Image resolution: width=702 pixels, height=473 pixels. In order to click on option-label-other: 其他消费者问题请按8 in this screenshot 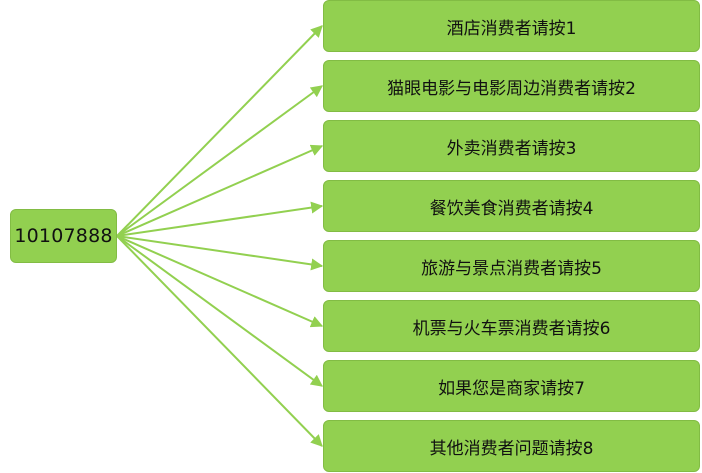, I will do `click(511, 448)`.